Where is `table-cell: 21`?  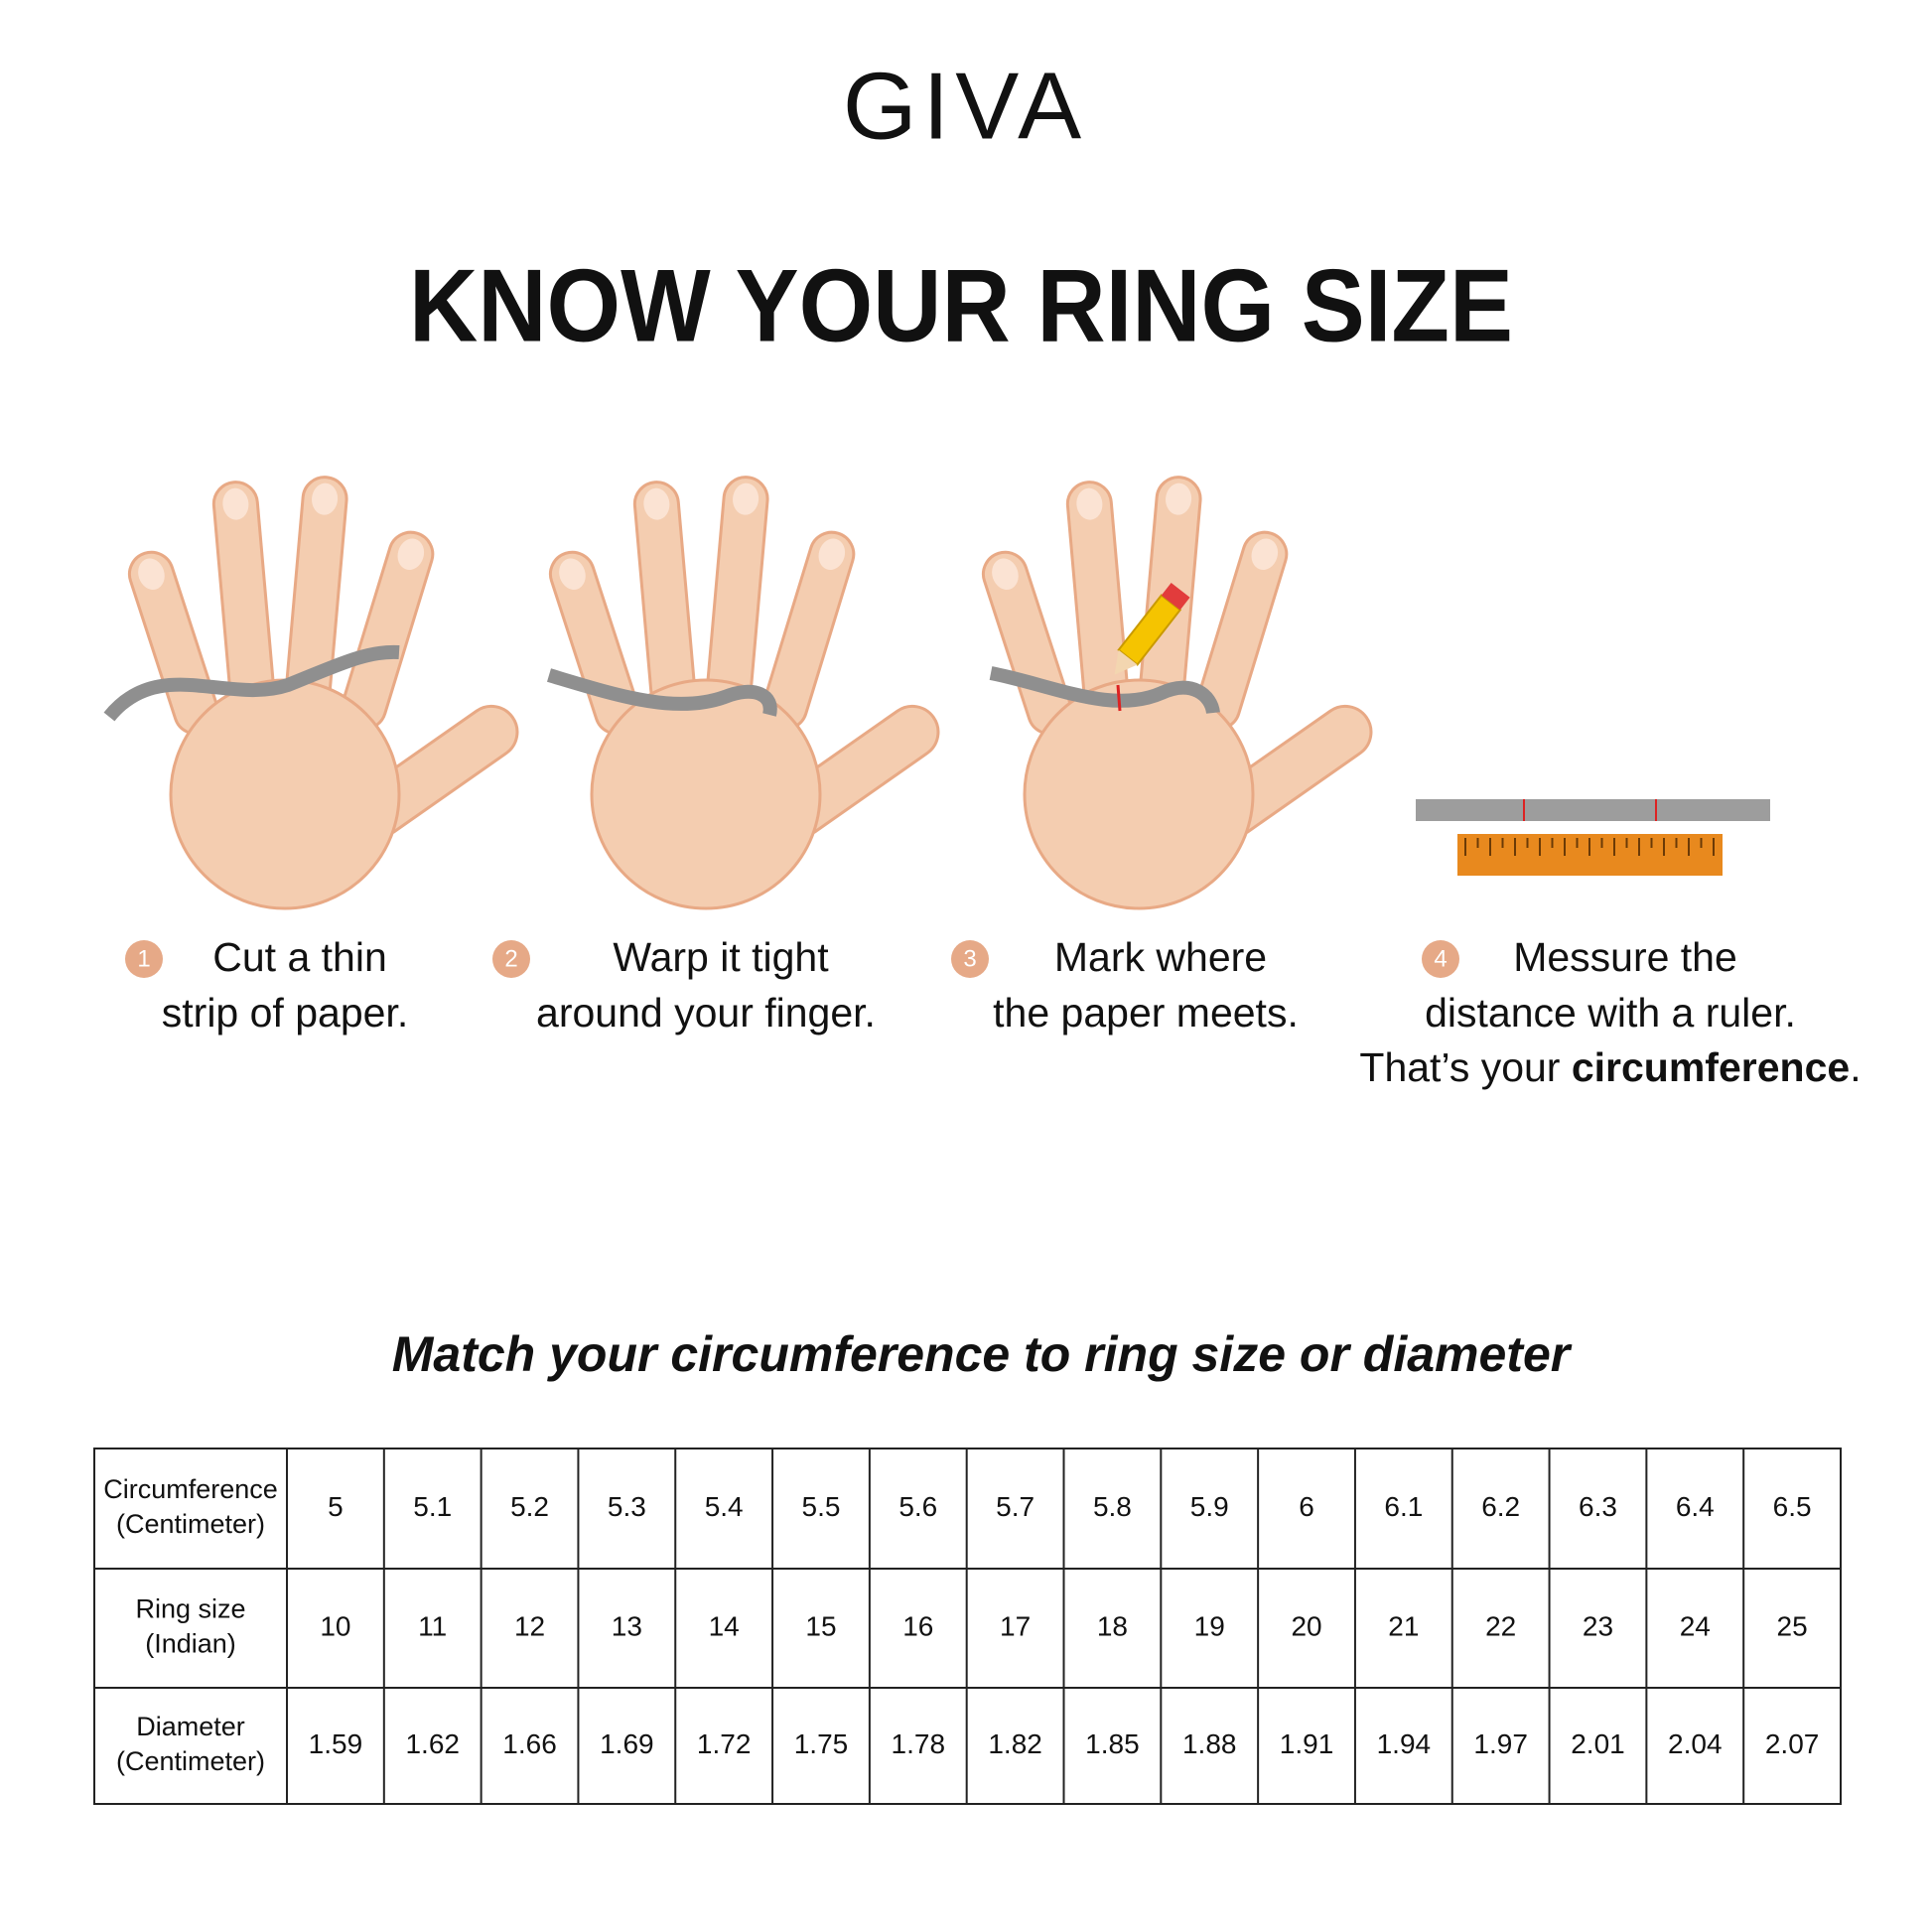
table-cell: 21 is located at coordinates (1403, 1626).